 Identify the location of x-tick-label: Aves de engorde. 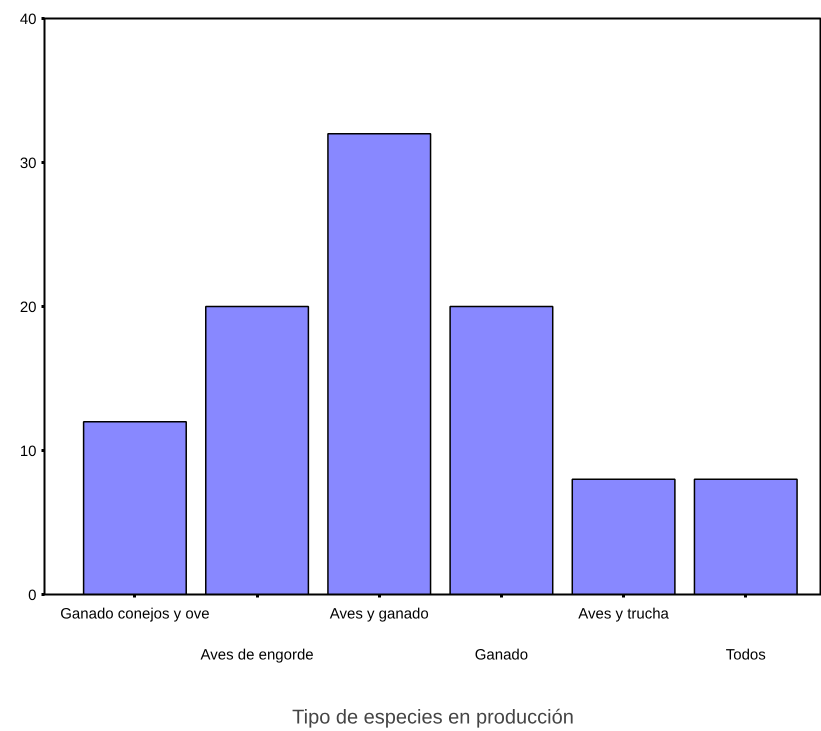
(257, 655).